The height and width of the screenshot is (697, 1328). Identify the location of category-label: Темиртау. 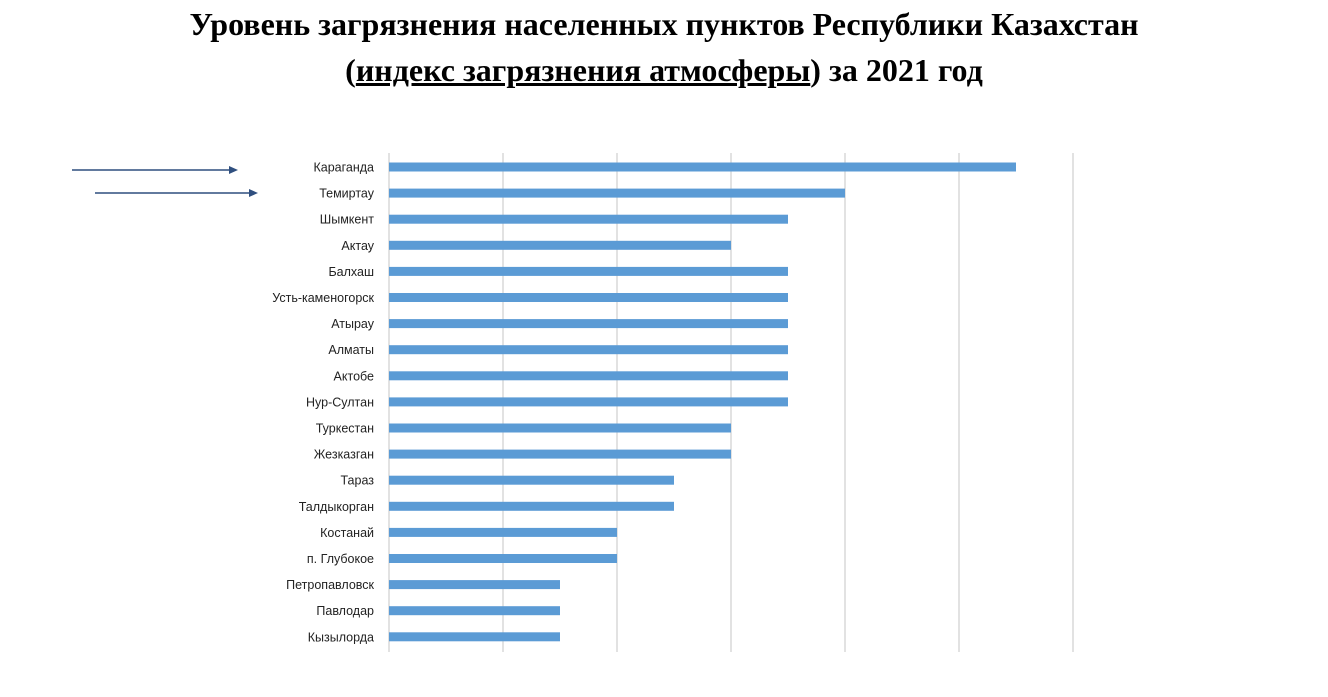
(347, 194).